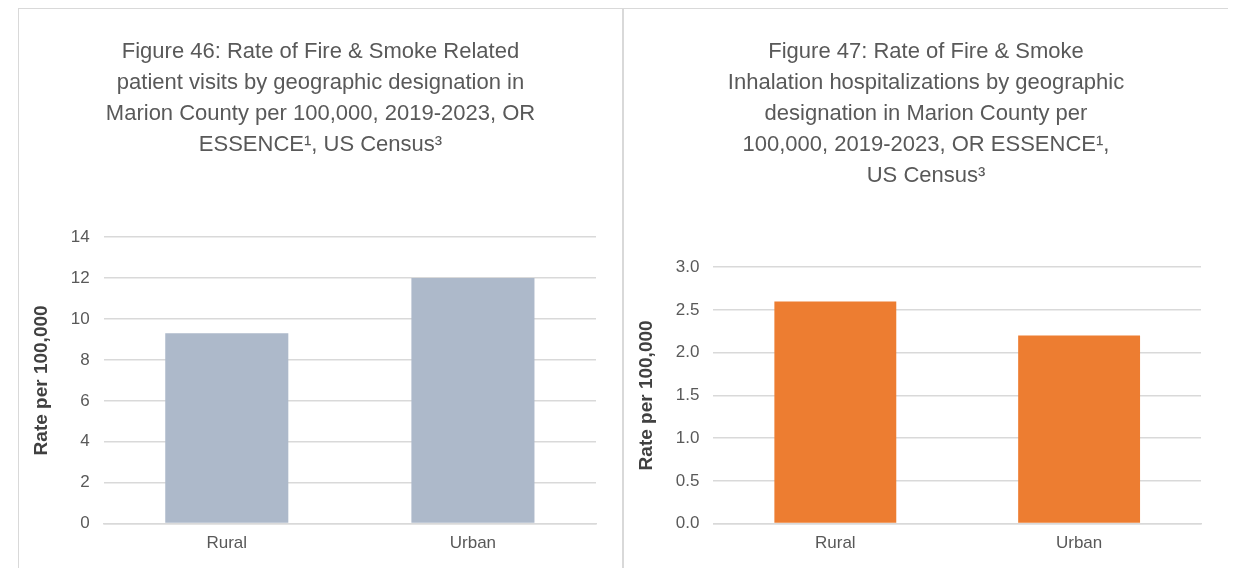 The height and width of the screenshot is (578, 1254). Describe the element at coordinates (687, 523) in the screenshot. I see `y-tick-label: 0.0` at that location.